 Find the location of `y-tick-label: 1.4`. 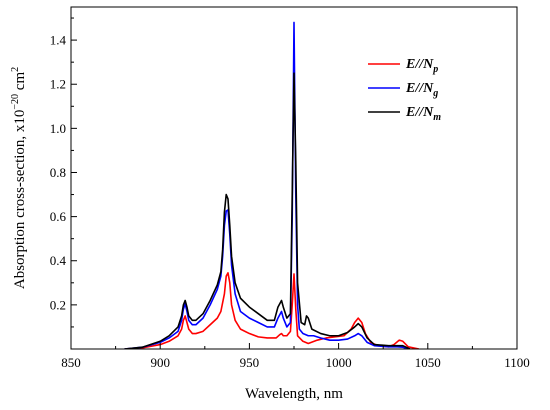

y-tick-label: 1.4 is located at coordinates (58, 40).